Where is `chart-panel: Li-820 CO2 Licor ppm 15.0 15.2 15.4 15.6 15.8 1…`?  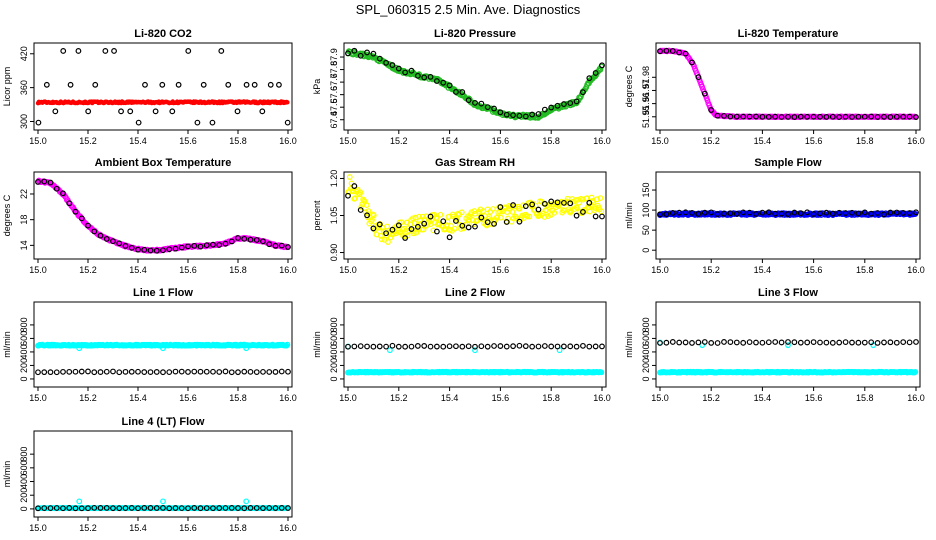
chart-panel: Li-820 CO2 Licor ppm 15.0 15.2 15.4 15.6 15.8 1… is located at coordinates (149, 87).